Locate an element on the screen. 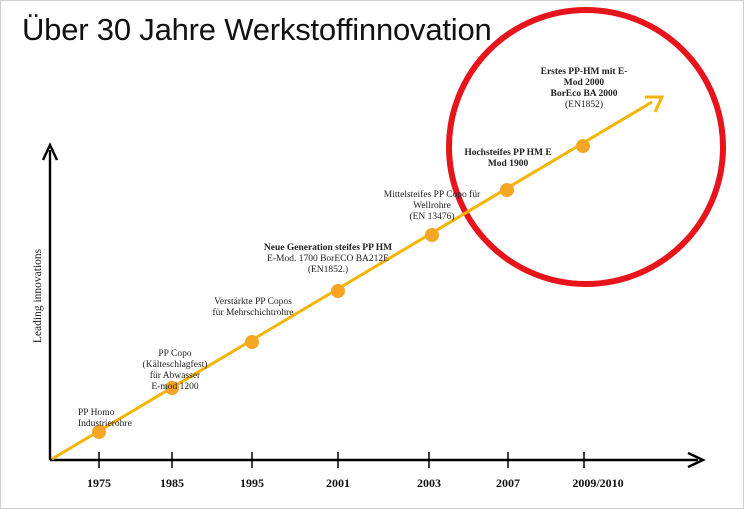  note-heading: Mod 2000 is located at coordinates (584, 83).